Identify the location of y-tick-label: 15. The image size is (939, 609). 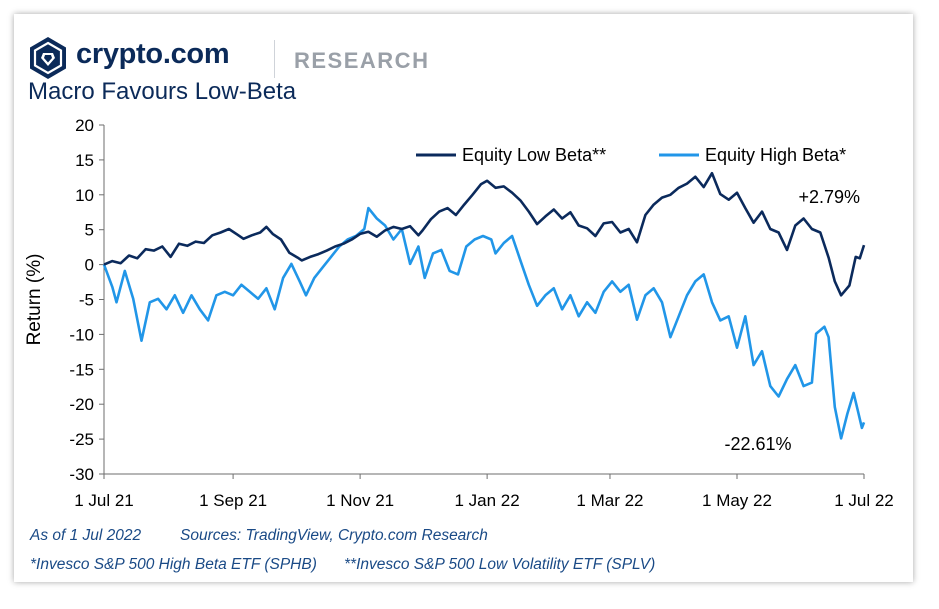
(84, 160).